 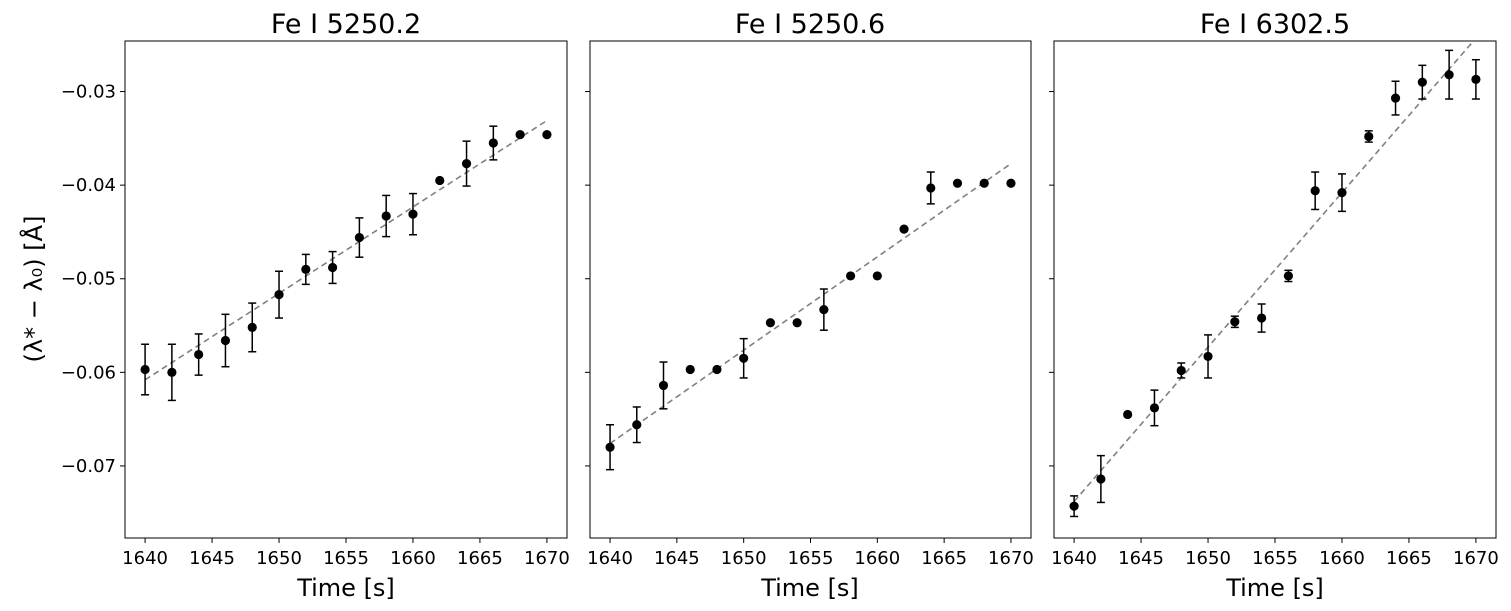 I want to click on y-ticks: −0.07 −0.06 −0.05 −0.04 −0.03, so click(x=93, y=279).